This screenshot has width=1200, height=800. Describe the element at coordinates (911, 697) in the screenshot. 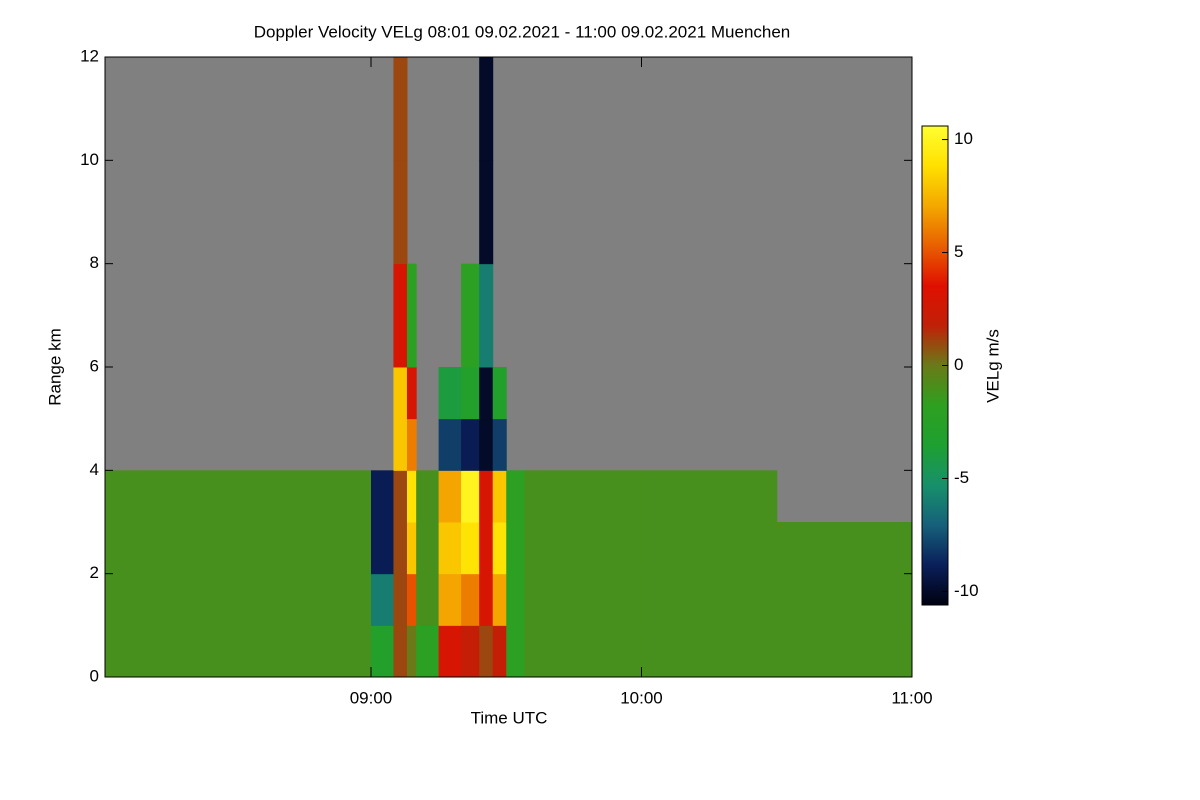

I see `x-tick-label: 11:00` at that location.